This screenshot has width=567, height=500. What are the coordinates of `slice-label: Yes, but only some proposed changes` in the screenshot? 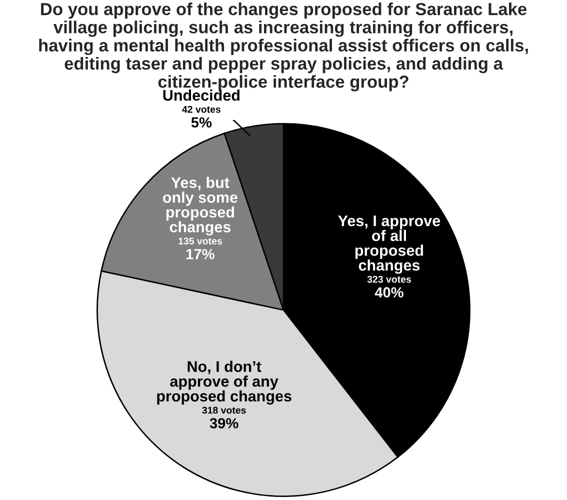 It's located at (200, 206).